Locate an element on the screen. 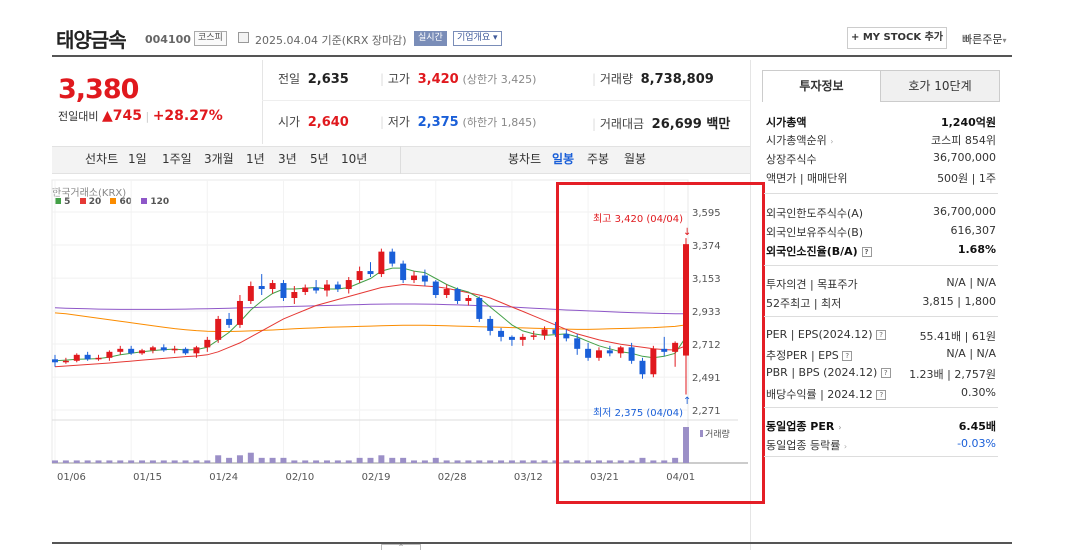 Image resolution: width=1070 pixels, height=551 pixels. ma120-line is located at coordinates (370, 309).